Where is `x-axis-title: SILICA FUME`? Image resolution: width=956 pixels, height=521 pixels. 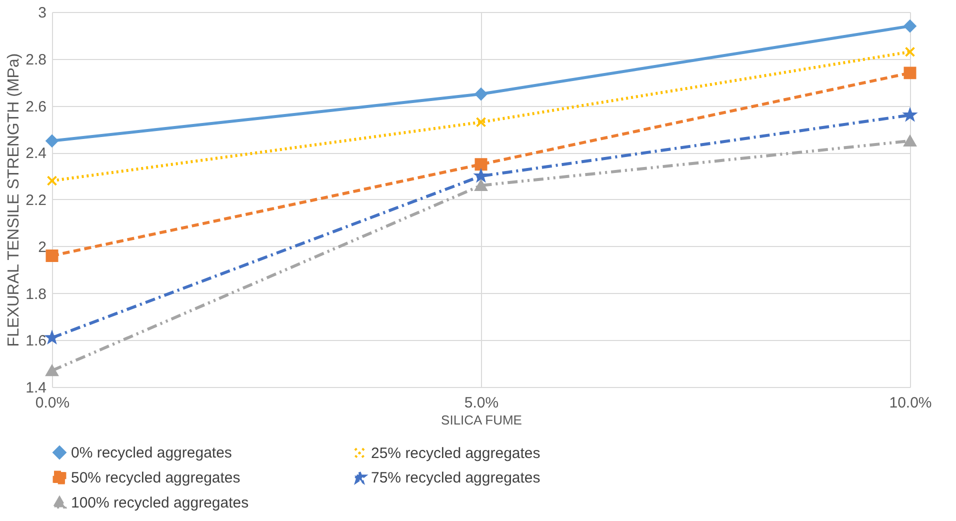 x-axis-title: SILICA FUME is located at coordinates (481, 420).